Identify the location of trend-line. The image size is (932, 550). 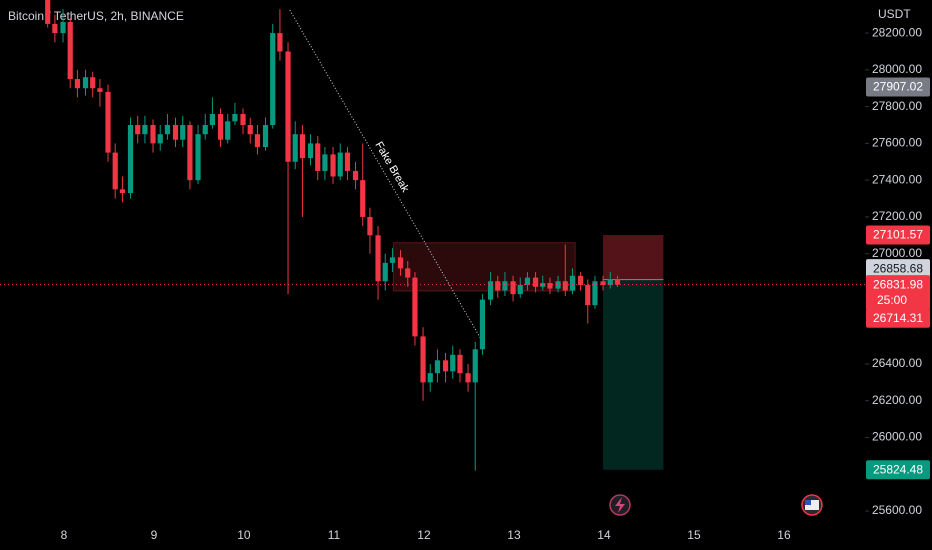
(385, 175).